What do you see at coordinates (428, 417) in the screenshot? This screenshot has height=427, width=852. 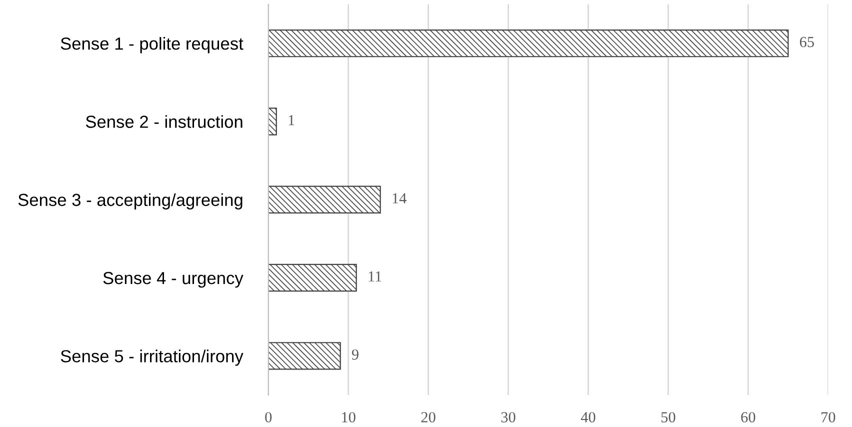 I see `x-tick-label: 20` at bounding box center [428, 417].